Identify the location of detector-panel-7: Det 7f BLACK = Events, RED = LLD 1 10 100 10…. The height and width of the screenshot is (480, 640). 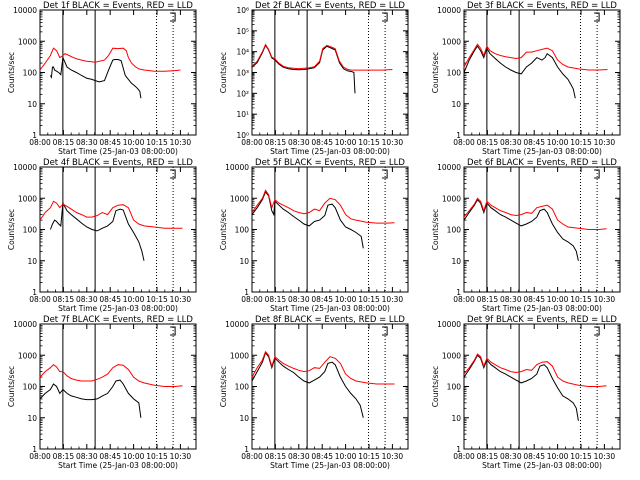
(102, 392).